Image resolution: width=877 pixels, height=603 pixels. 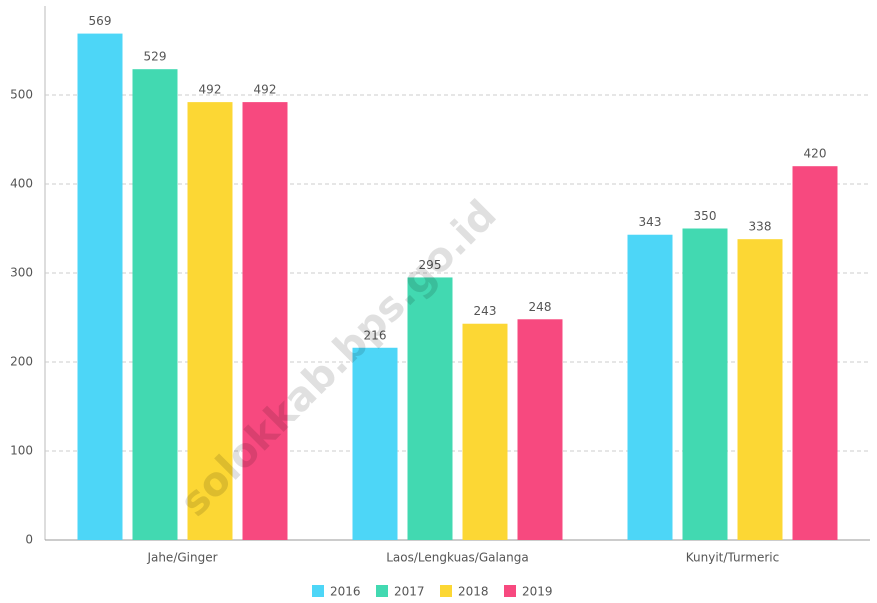 I want to click on value-label: 343, so click(x=650, y=222).